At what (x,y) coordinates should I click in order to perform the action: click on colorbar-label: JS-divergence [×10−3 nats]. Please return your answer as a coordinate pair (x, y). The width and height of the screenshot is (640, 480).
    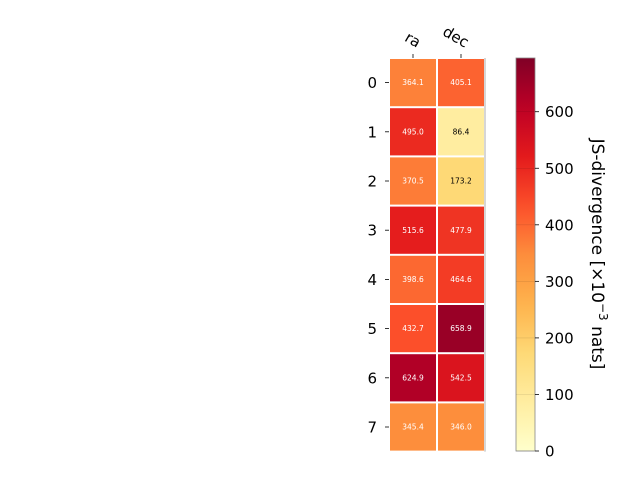
    Looking at the image, I should click on (598, 254).